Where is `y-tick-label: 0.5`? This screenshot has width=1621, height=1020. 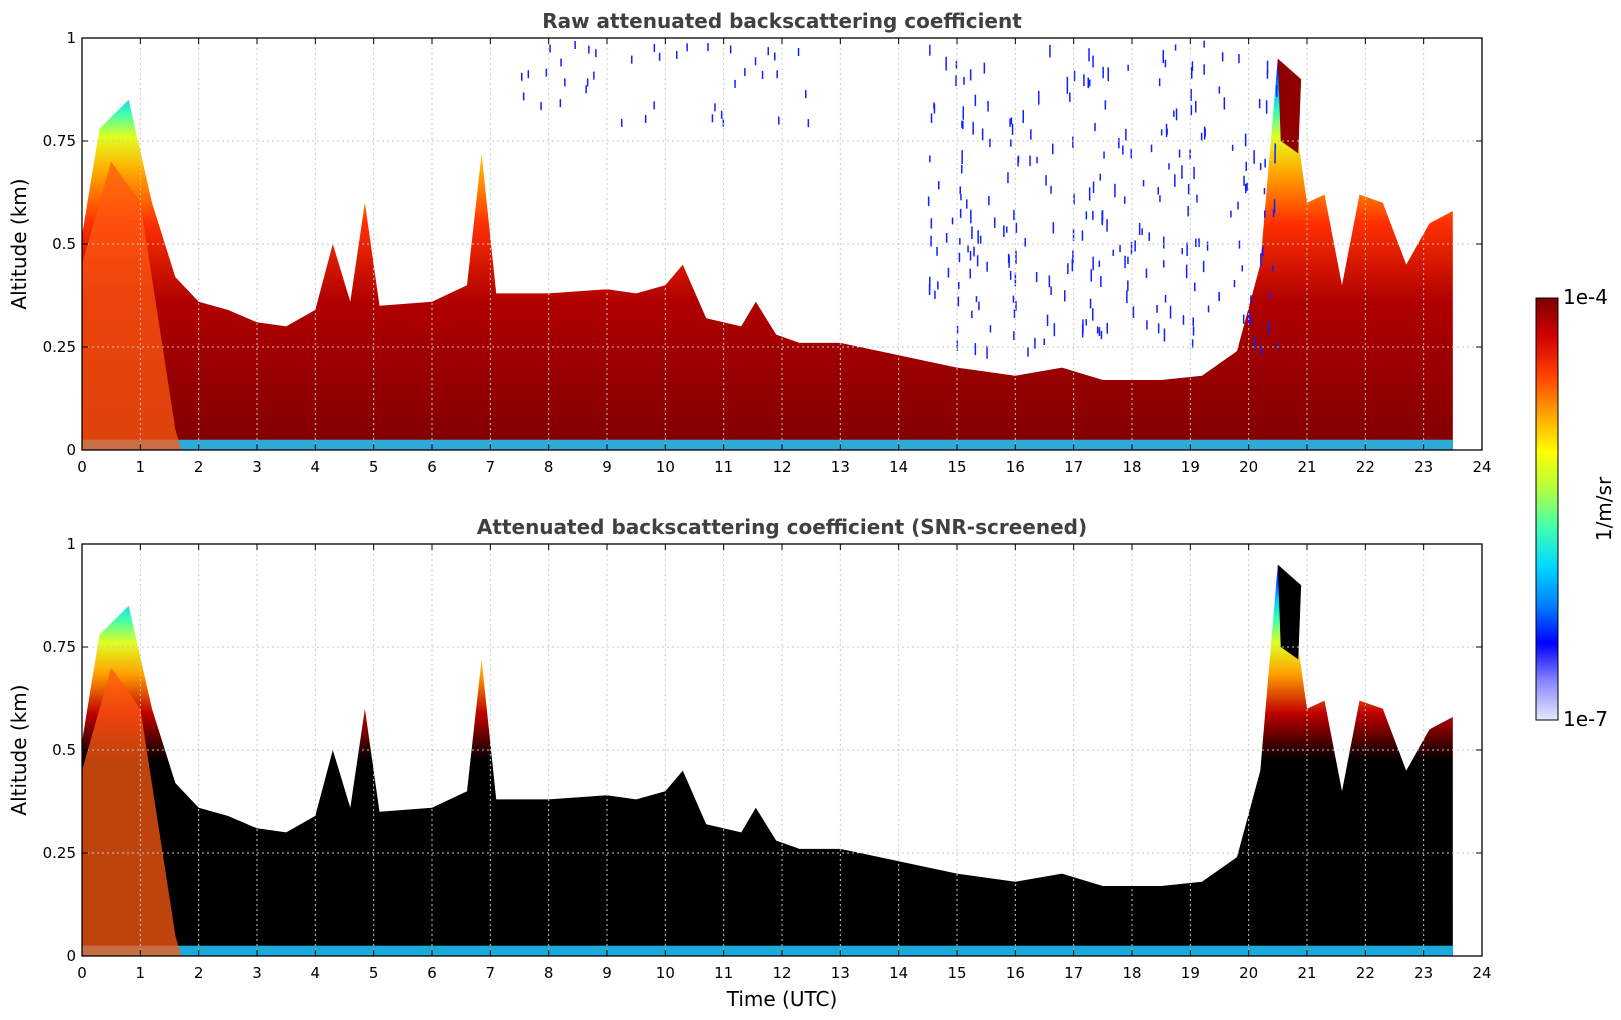 y-tick-label: 0.5 is located at coordinates (64, 244).